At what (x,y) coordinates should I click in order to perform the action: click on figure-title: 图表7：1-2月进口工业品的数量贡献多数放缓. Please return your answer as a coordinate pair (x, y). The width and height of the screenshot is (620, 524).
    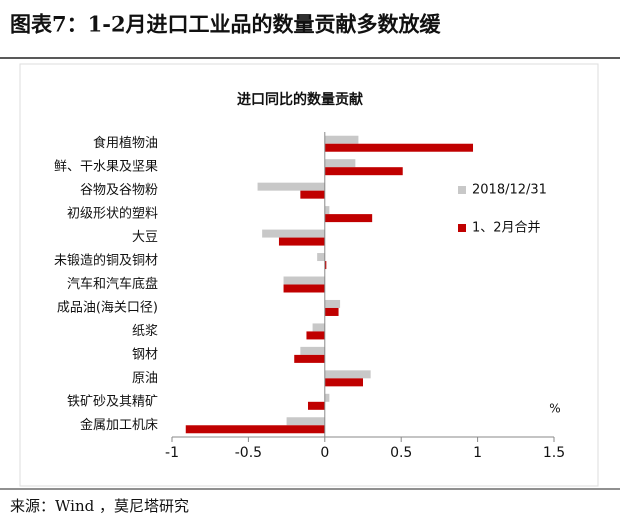
    Looking at the image, I should click on (226, 24).